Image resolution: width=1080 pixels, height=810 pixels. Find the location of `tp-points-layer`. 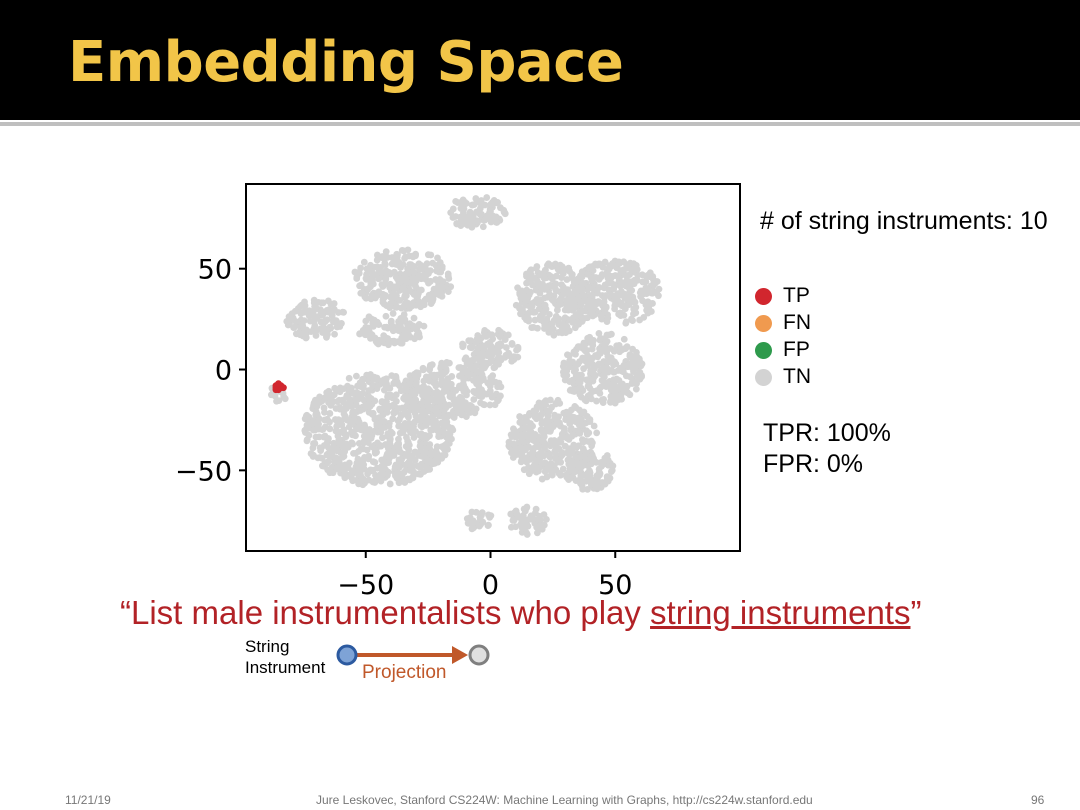

tp-points-layer is located at coordinates (279, 387).